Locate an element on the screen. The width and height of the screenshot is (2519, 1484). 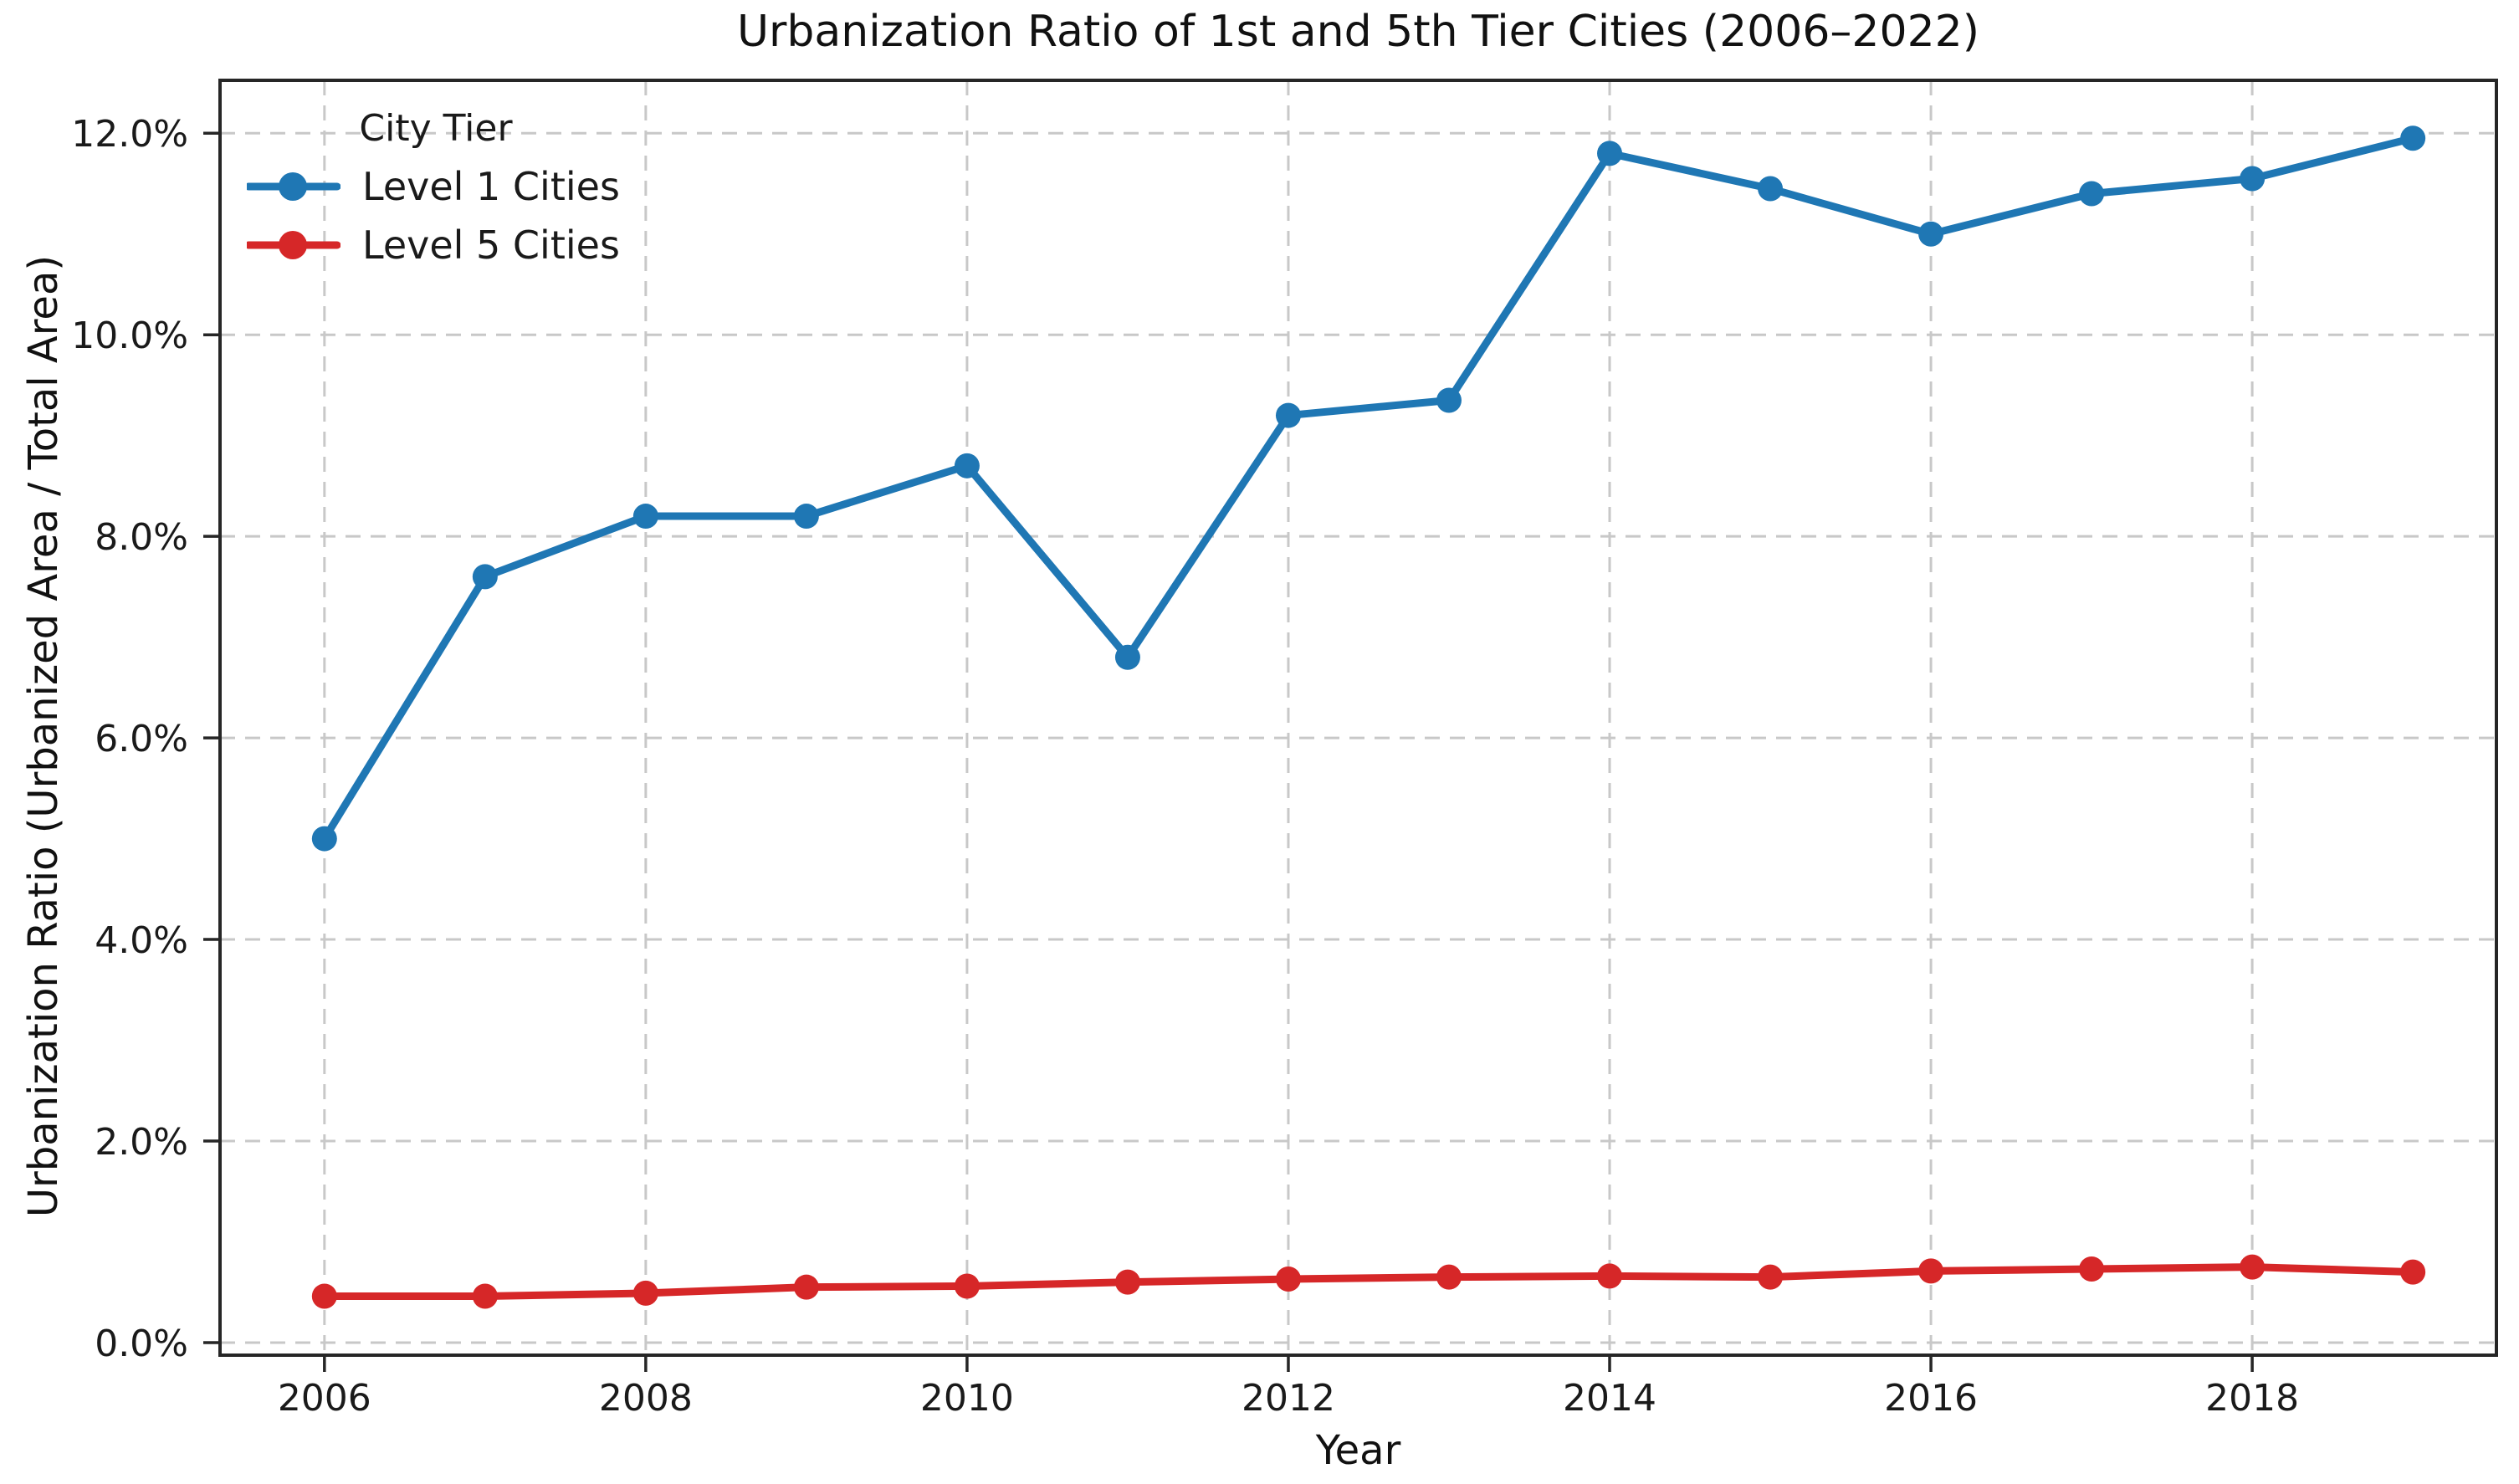
legend-label: Level 5 Cities is located at coordinates (491, 245).